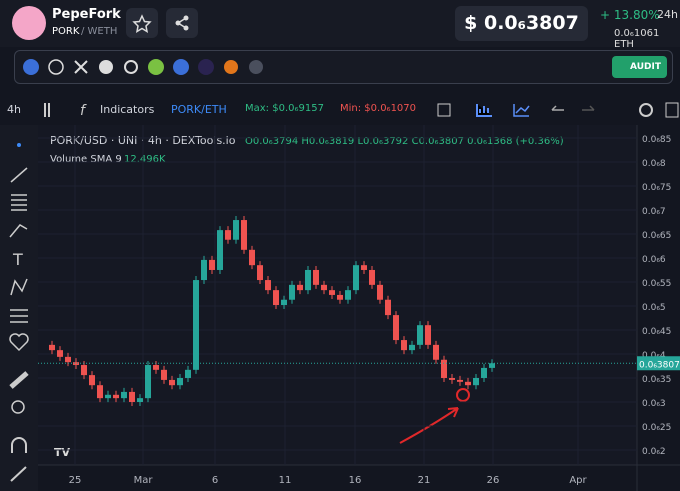 The width and height of the screenshot is (680, 491). I want to click on y-tick-label: 0.0₆45, so click(656, 332).